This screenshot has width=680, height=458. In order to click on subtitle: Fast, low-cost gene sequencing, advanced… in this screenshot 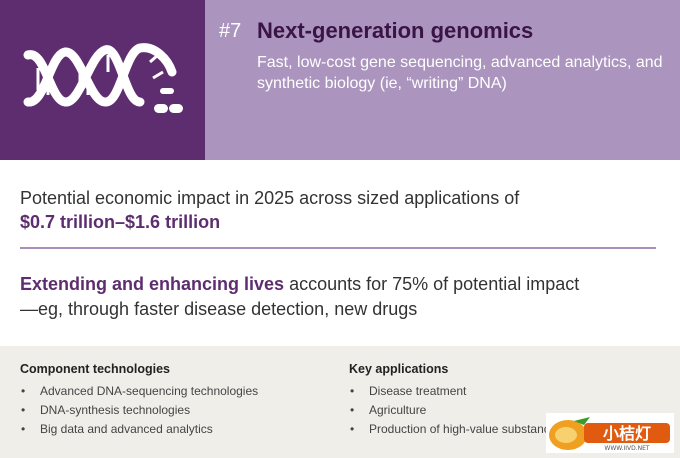, I will do `click(460, 73)`.